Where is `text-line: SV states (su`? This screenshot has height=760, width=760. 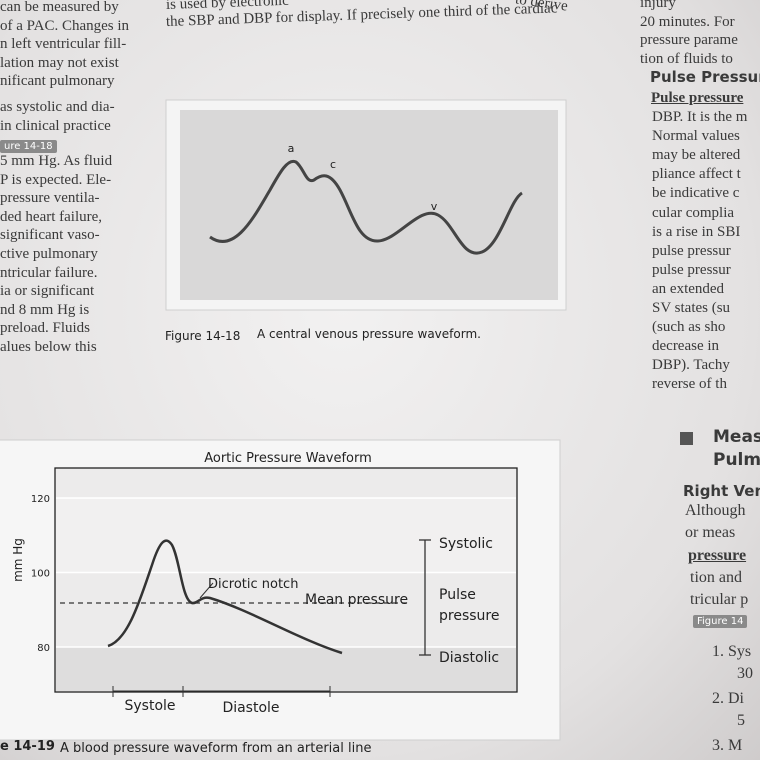
text-line: SV states (su is located at coordinates (691, 308).